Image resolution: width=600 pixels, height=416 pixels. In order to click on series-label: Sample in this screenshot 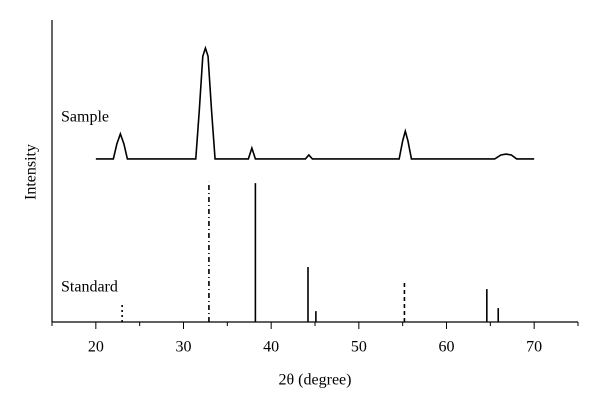, I will do `click(85, 117)`.